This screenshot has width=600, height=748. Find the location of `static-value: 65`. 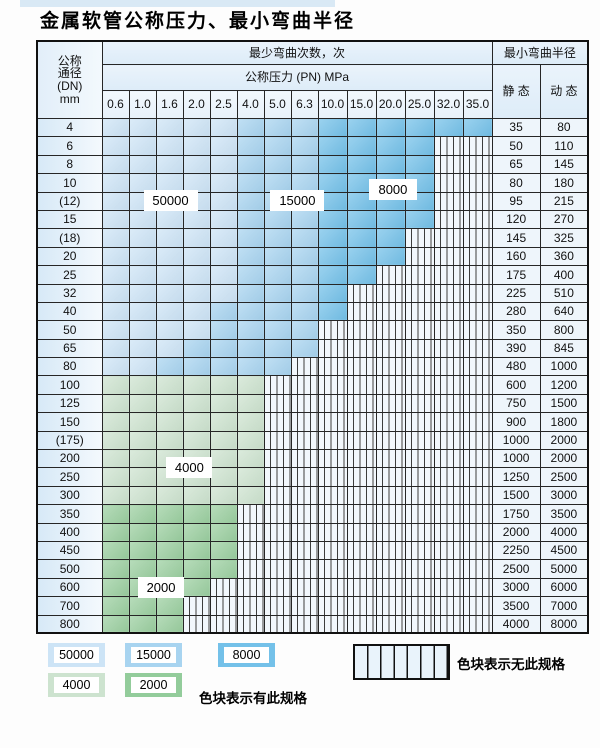

static-value: 65 is located at coordinates (516, 164).